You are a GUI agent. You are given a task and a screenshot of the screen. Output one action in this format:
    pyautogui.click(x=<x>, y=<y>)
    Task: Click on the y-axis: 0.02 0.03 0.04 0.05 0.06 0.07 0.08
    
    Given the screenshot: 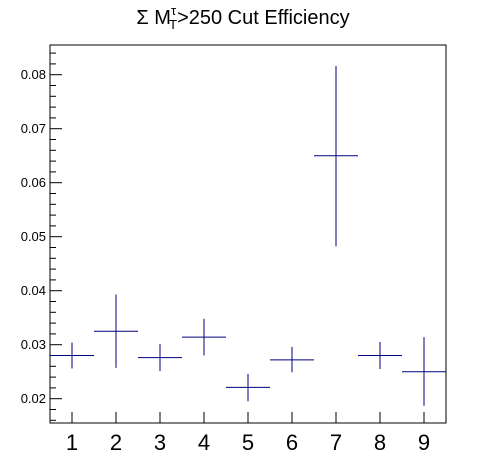 What is the action you would take?
    pyautogui.click(x=41, y=236)
    